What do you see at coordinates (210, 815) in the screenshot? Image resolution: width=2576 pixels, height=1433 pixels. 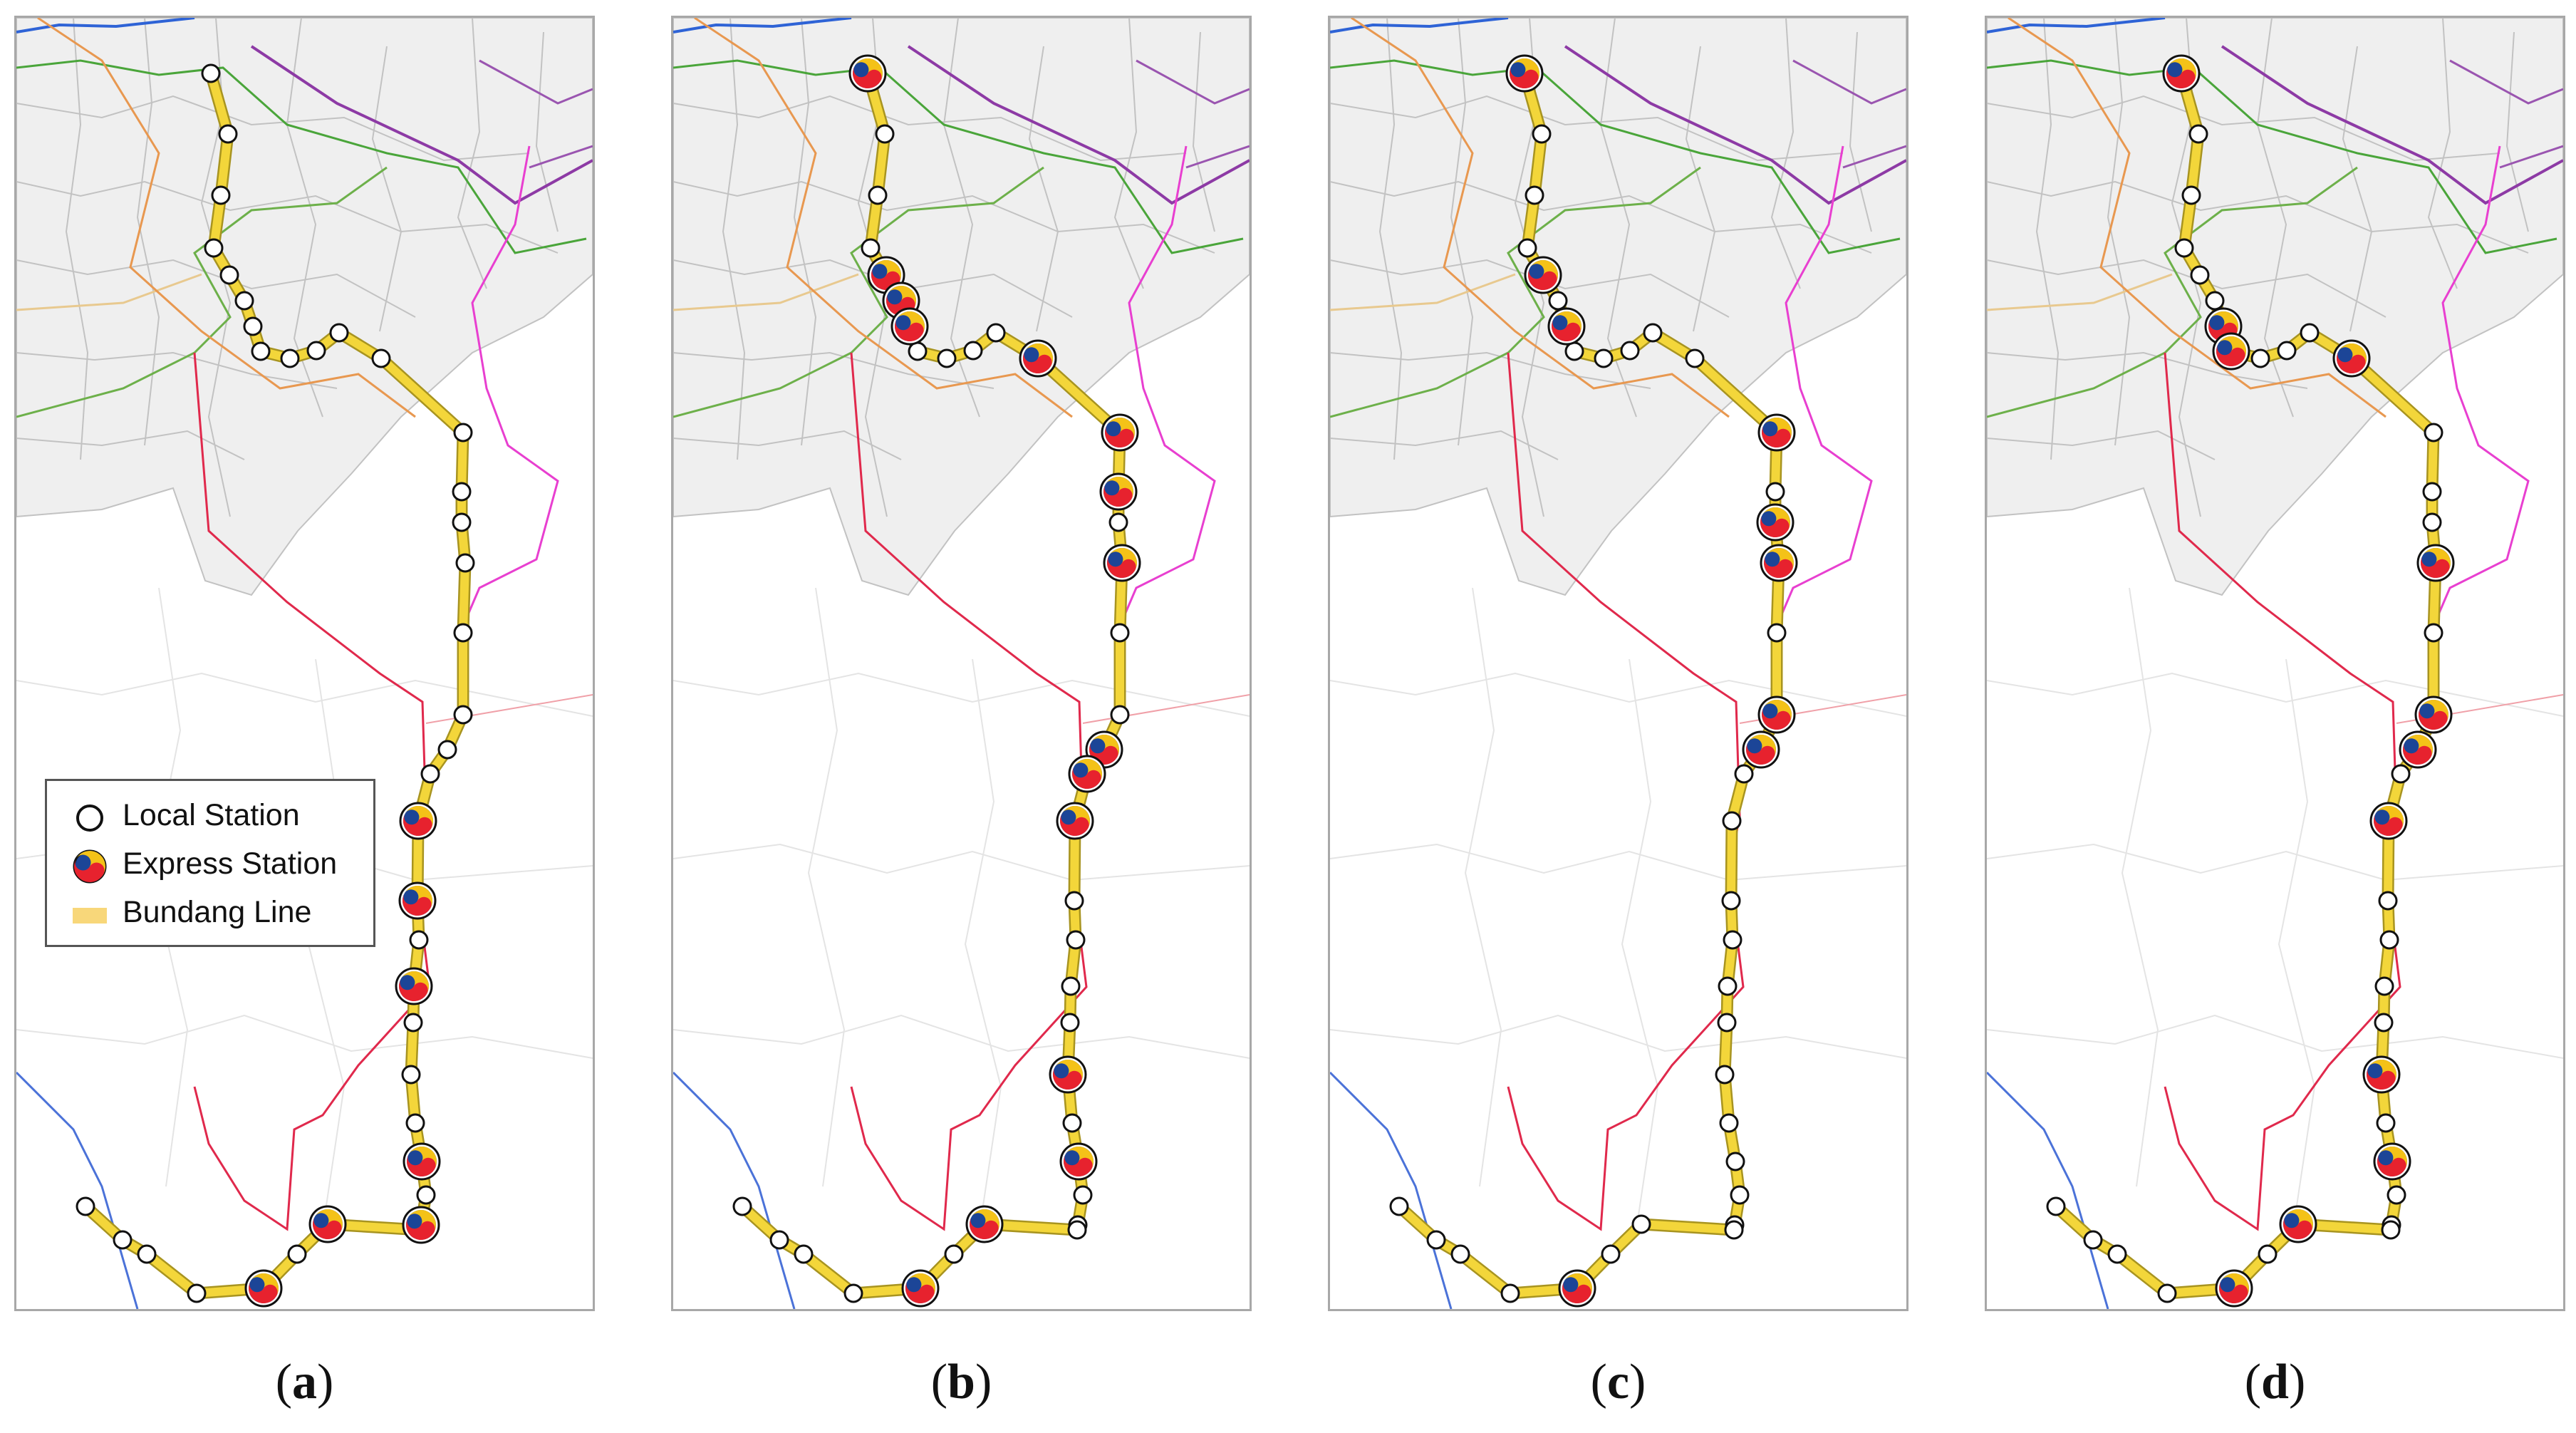 I see `legend-local: Local Station` at bounding box center [210, 815].